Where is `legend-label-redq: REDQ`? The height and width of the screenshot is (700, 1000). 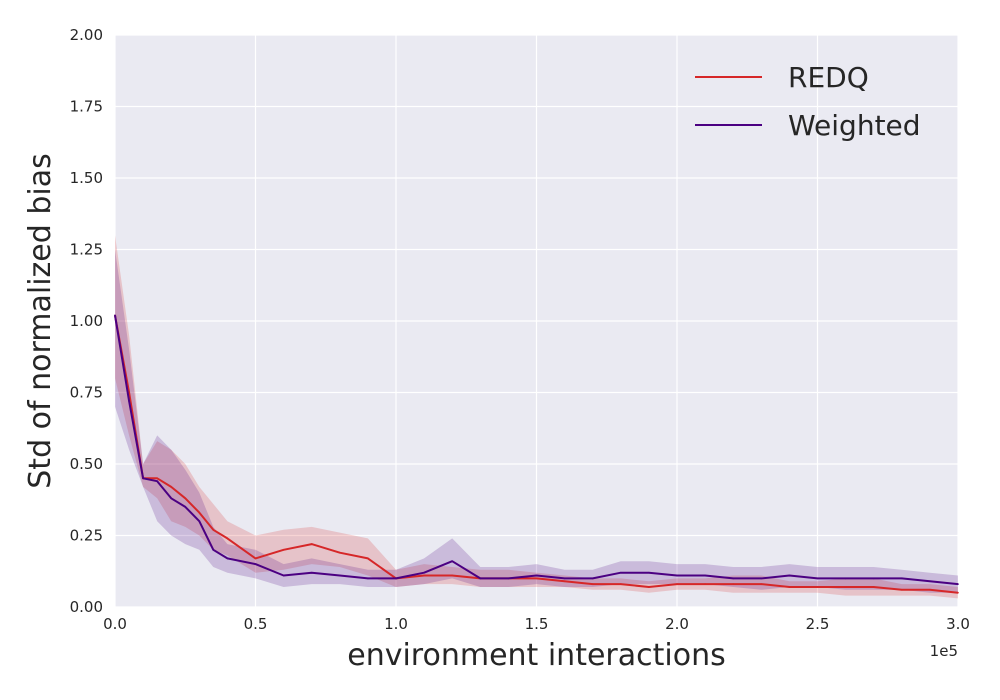
legend-label-redq: REDQ is located at coordinates (828, 77).